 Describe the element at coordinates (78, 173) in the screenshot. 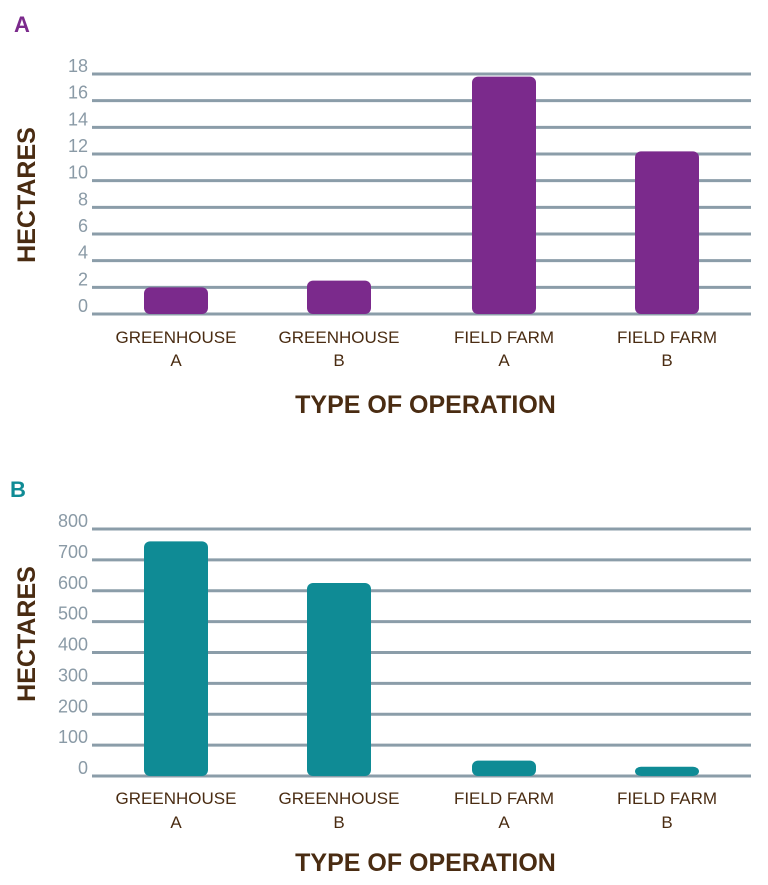

I see `y-tick-label: 10` at that location.